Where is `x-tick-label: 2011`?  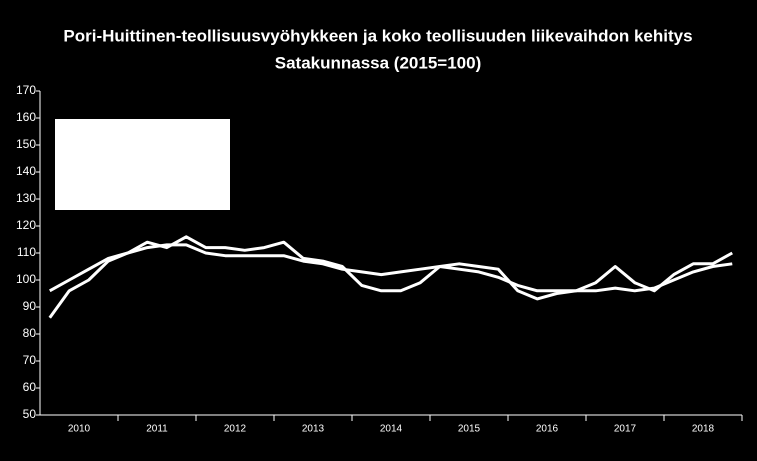
x-tick-label: 2011 is located at coordinates (157, 429).